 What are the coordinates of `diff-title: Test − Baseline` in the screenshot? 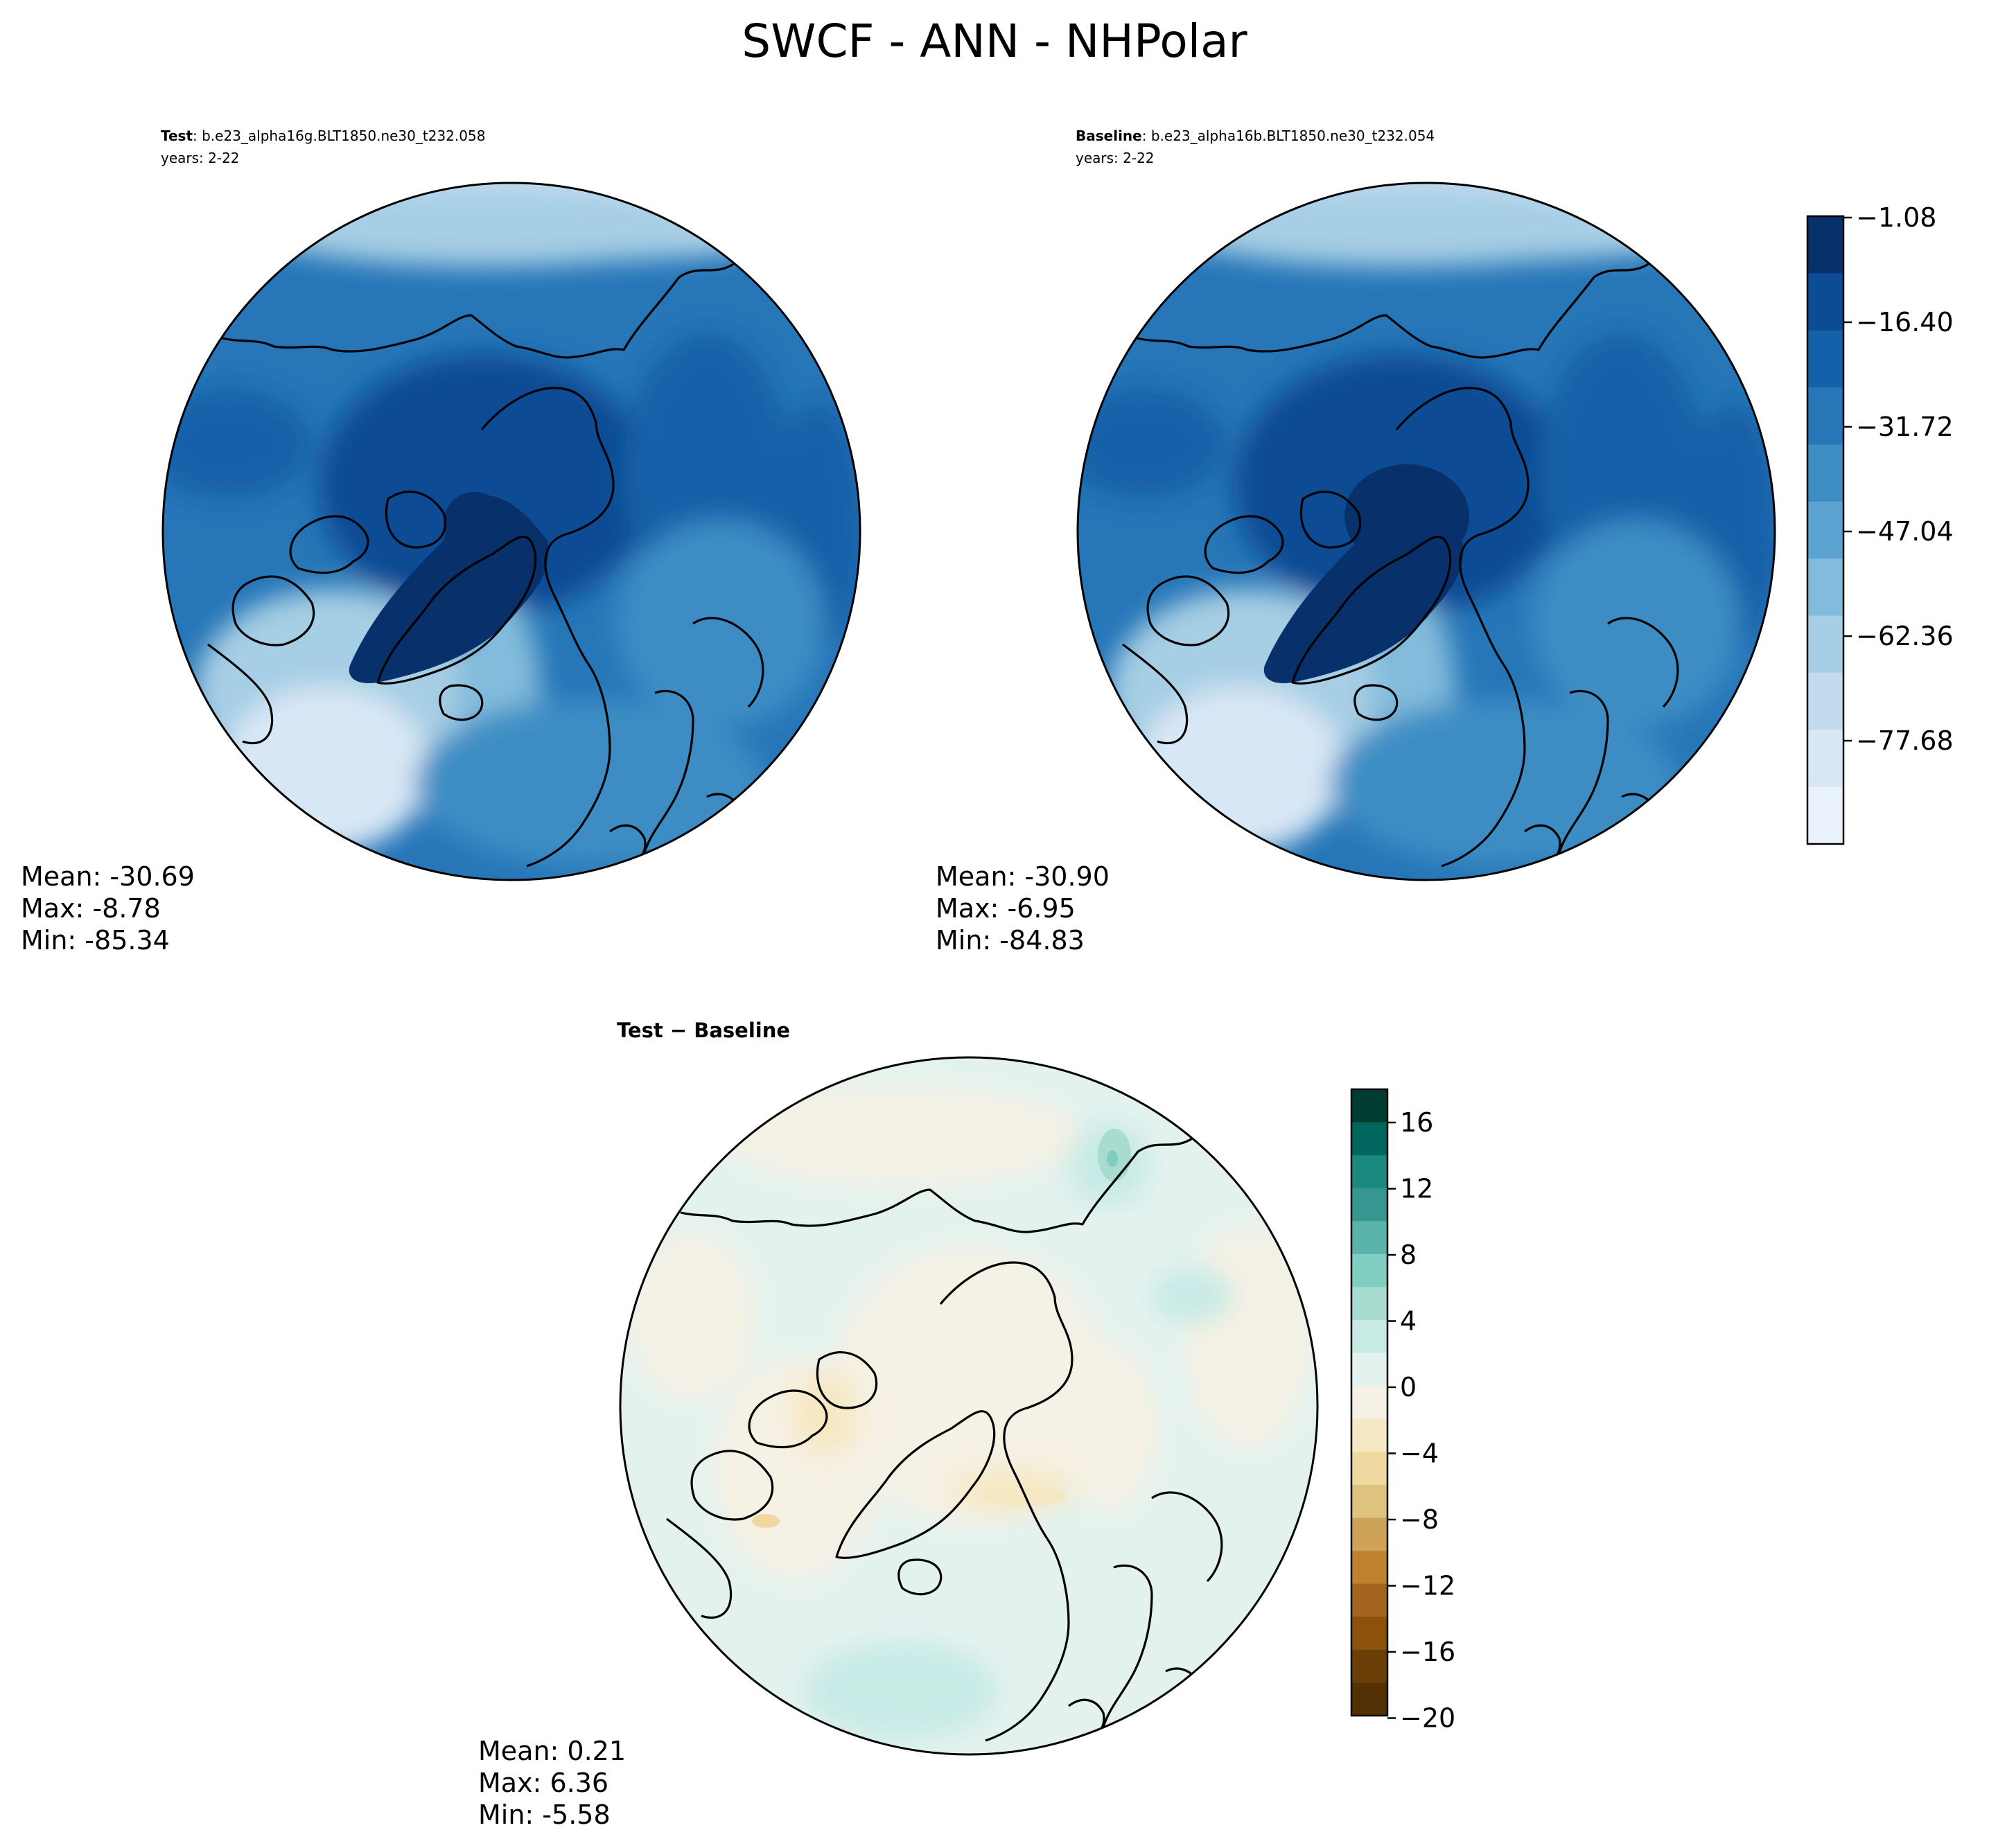 It's located at (703, 1030).